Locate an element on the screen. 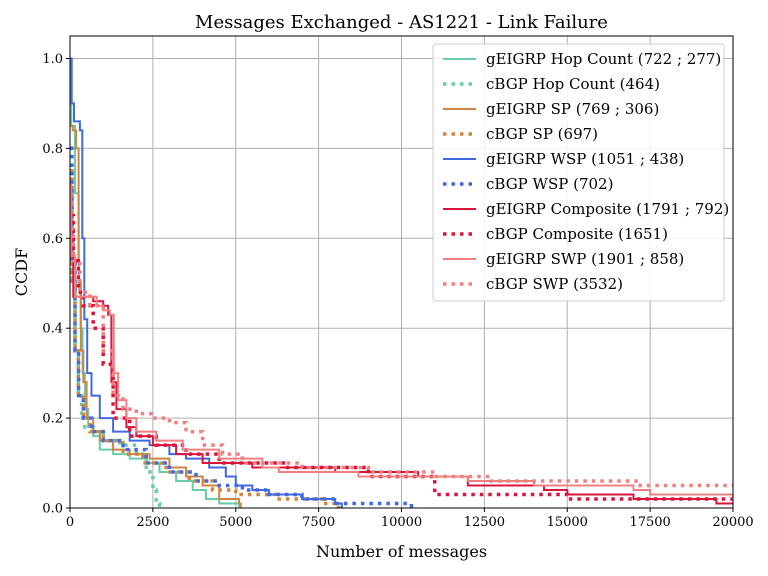  x-tick-label: 12500 is located at coordinates (484, 522).